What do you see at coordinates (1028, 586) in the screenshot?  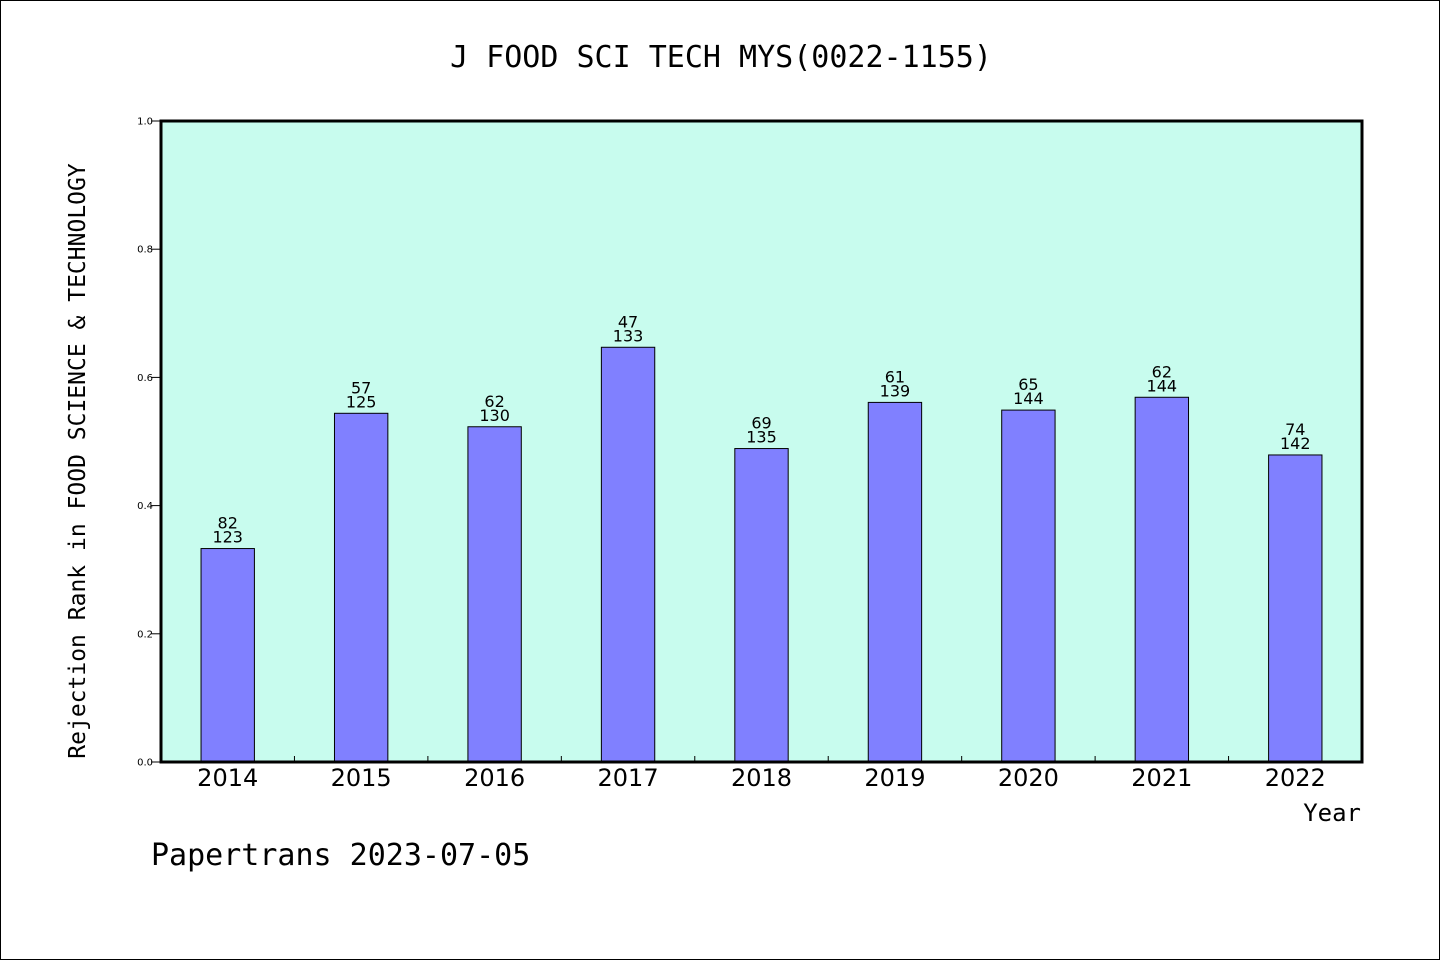 I see `bar-2020` at bounding box center [1028, 586].